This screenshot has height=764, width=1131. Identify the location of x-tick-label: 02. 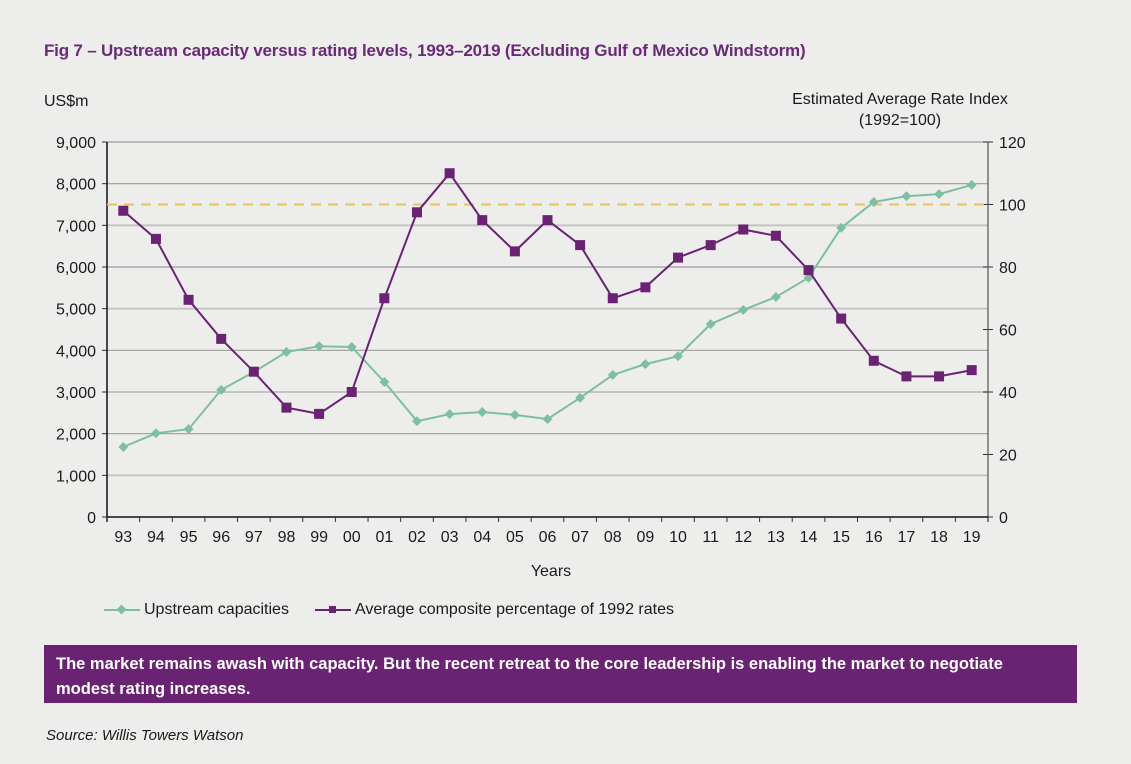
(417, 537).